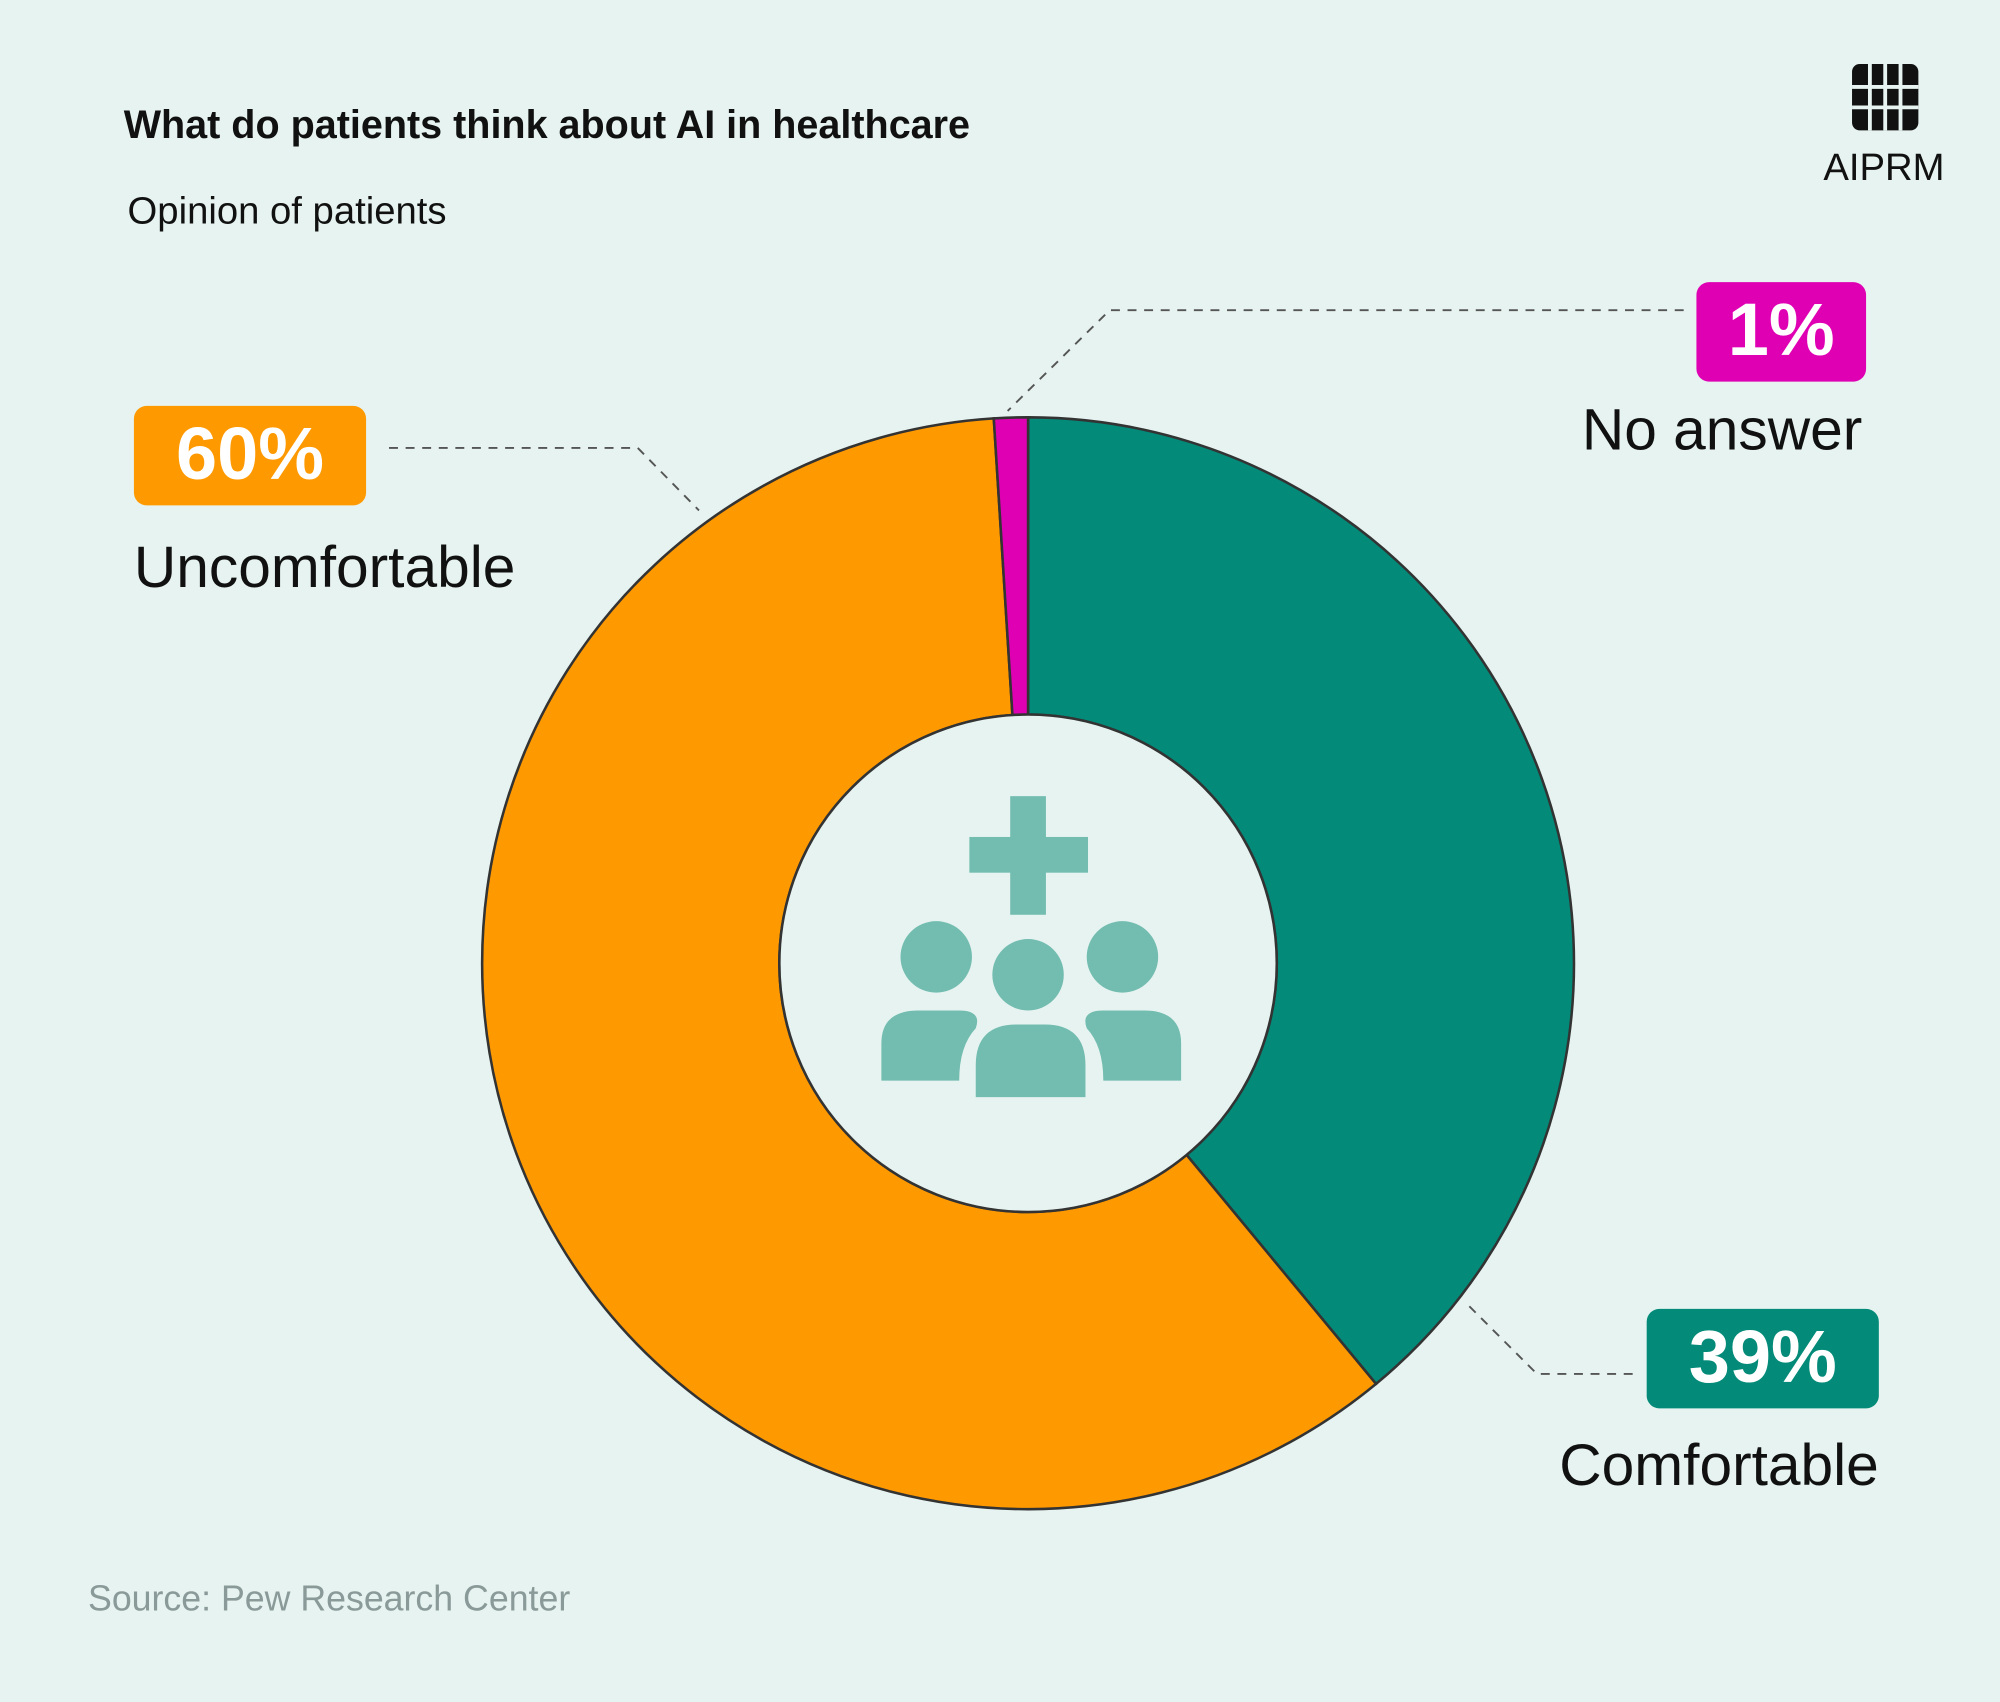  I want to click on value-label: 60%, so click(250, 453).